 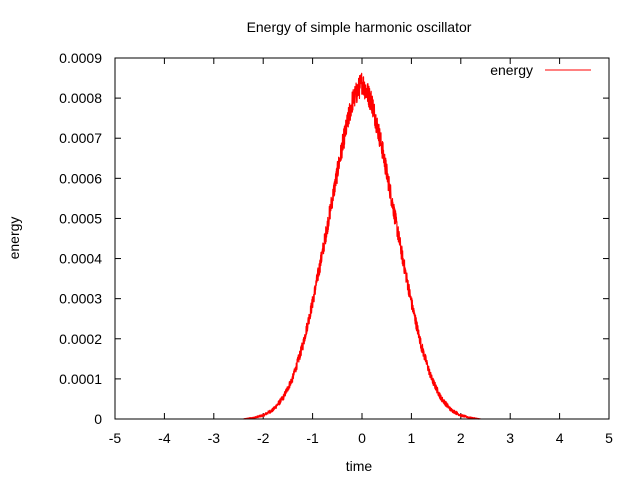 I want to click on x-tick-label: -4, so click(x=164, y=438).